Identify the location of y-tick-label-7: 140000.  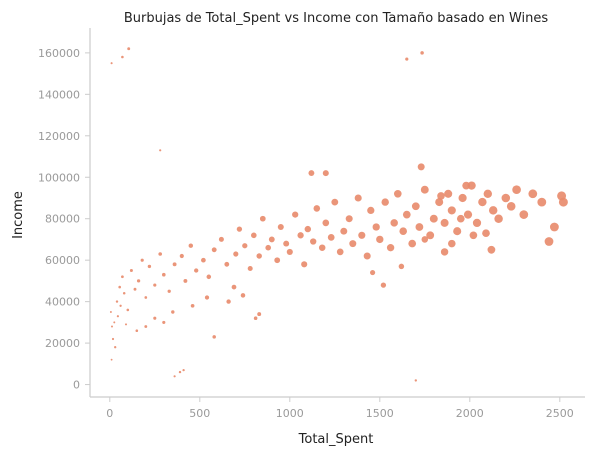
(59, 94).